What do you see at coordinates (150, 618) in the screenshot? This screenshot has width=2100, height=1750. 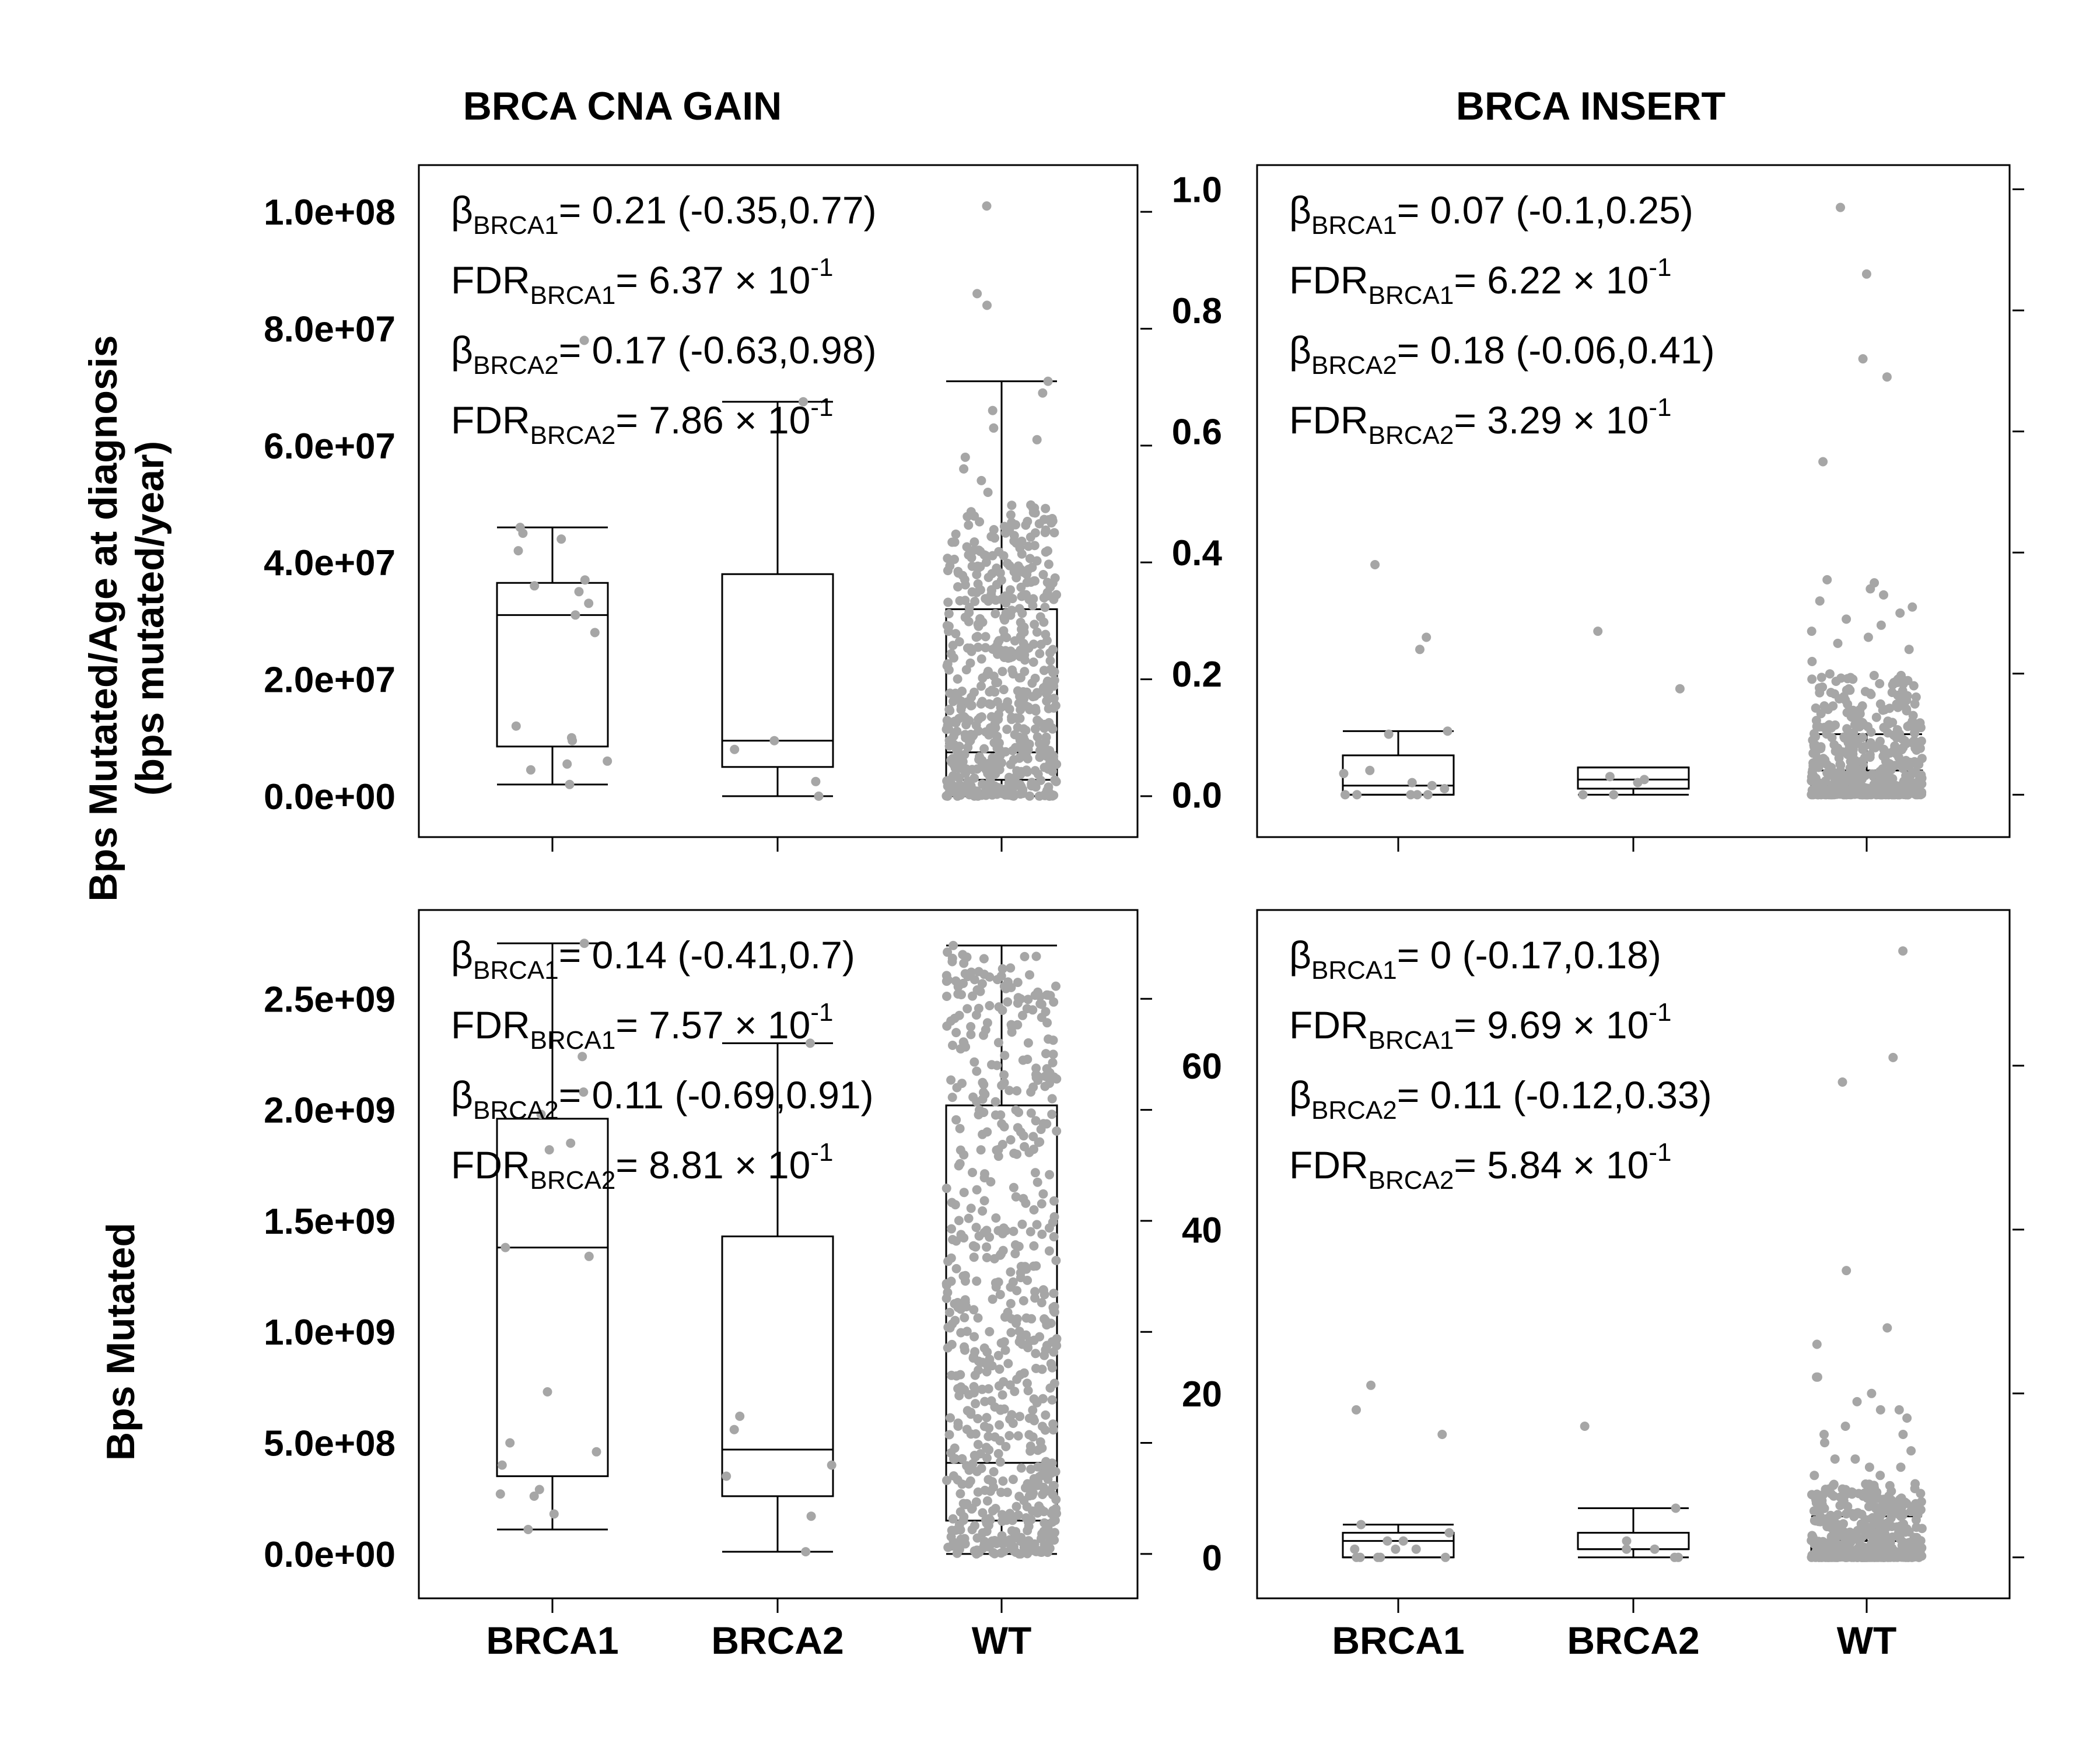 I see `row-title-top-line2: (bps mutated/year)` at bounding box center [150, 618].